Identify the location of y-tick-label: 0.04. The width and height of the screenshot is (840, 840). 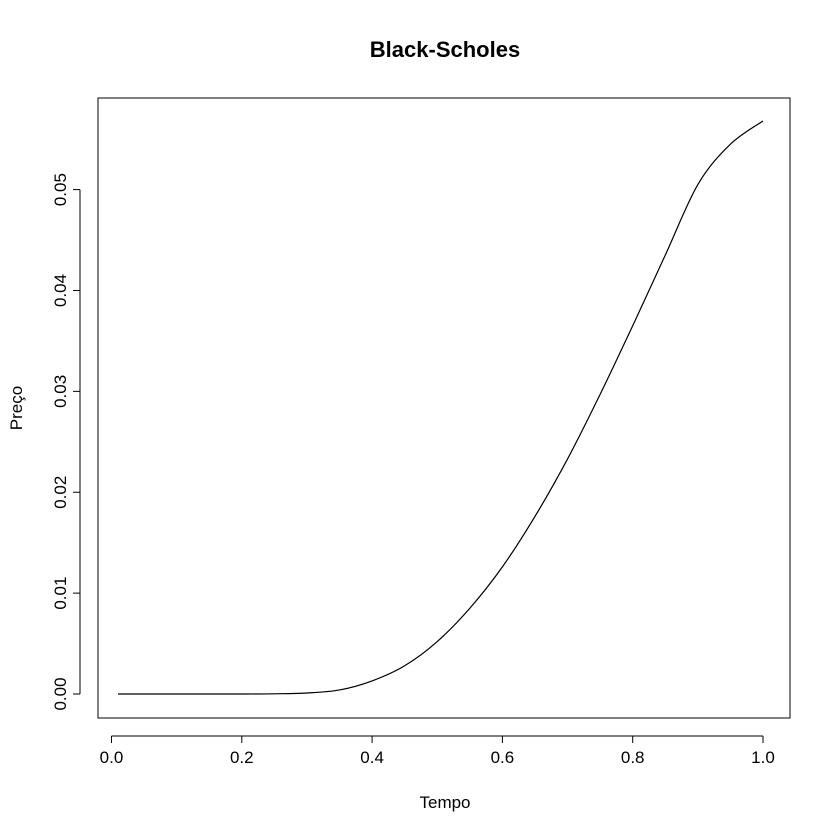
(60, 290).